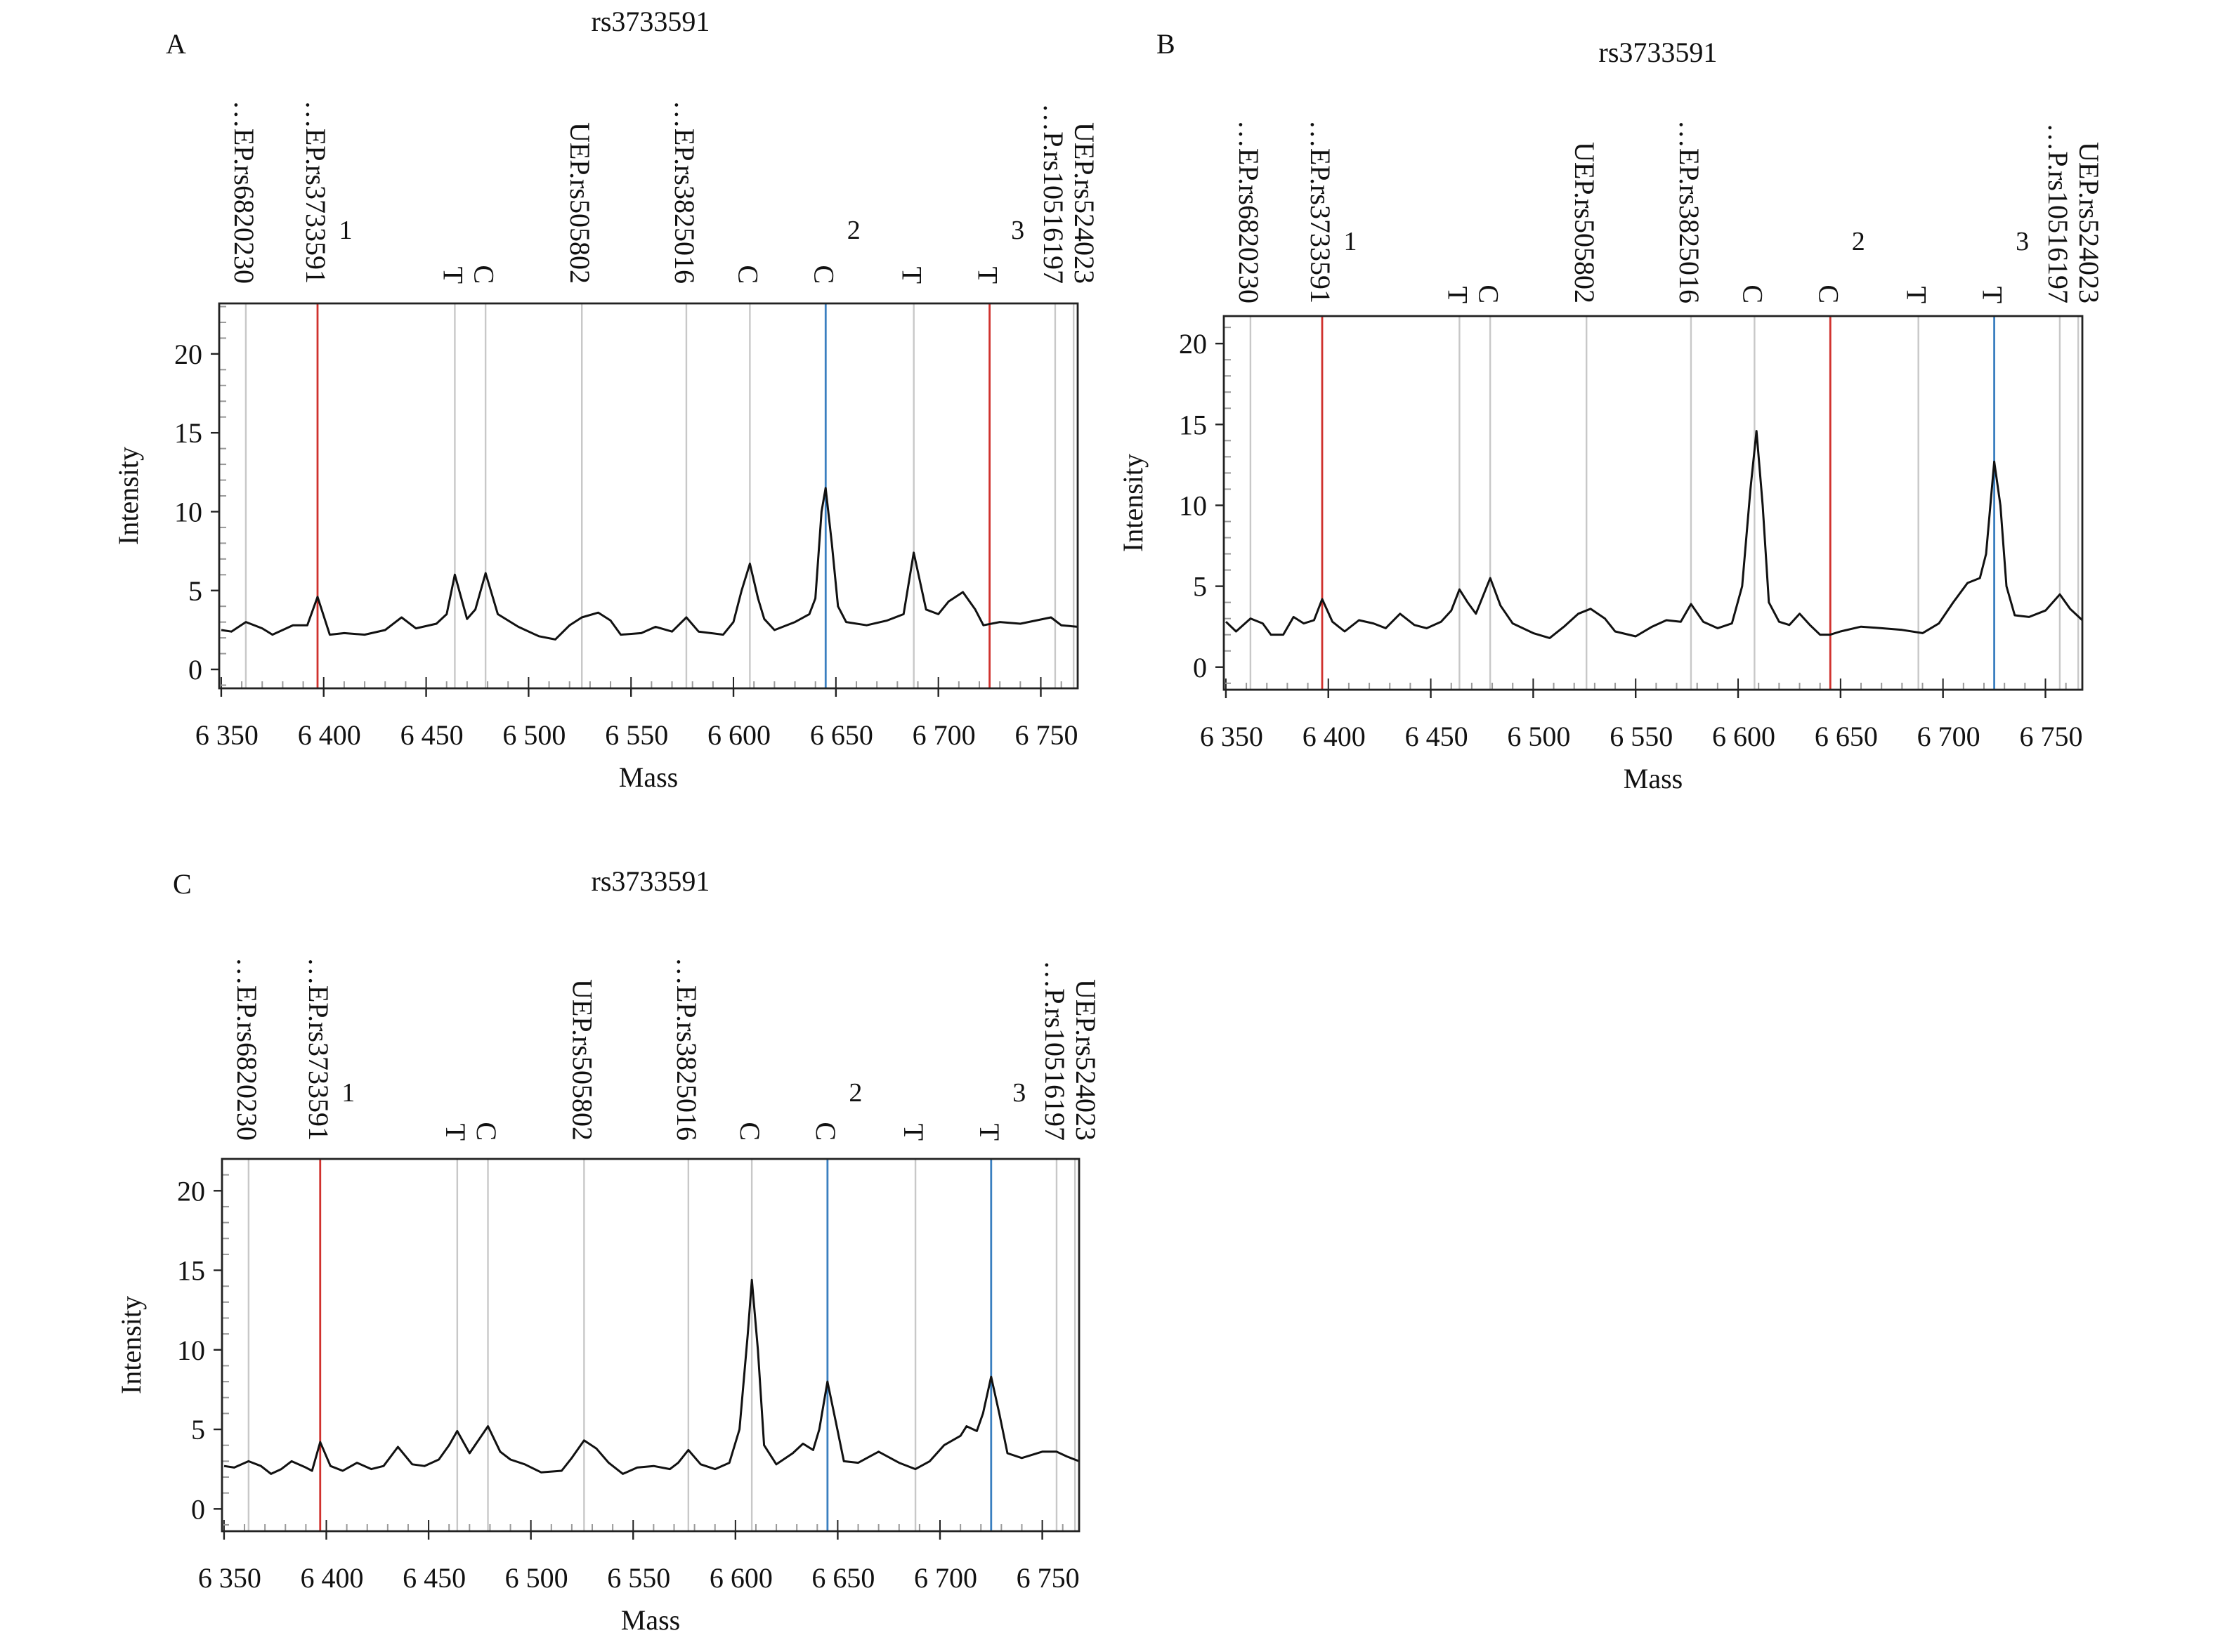  Describe the element at coordinates (182, 884) in the screenshot. I see `panel-label: C` at that location.